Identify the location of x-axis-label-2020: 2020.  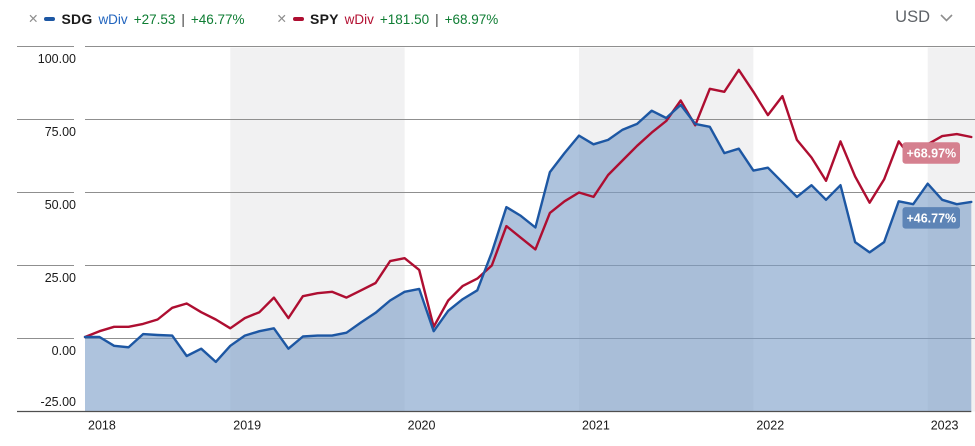
(422, 426).